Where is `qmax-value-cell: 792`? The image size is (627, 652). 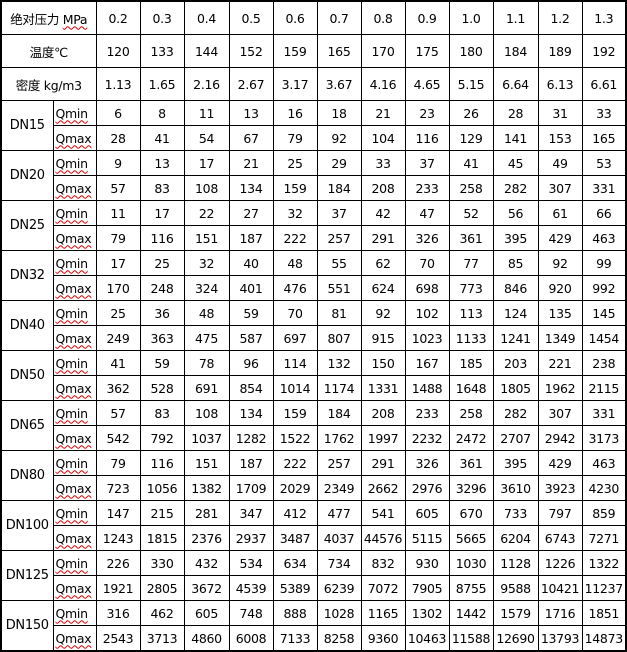 qmax-value-cell: 792 is located at coordinates (162, 438).